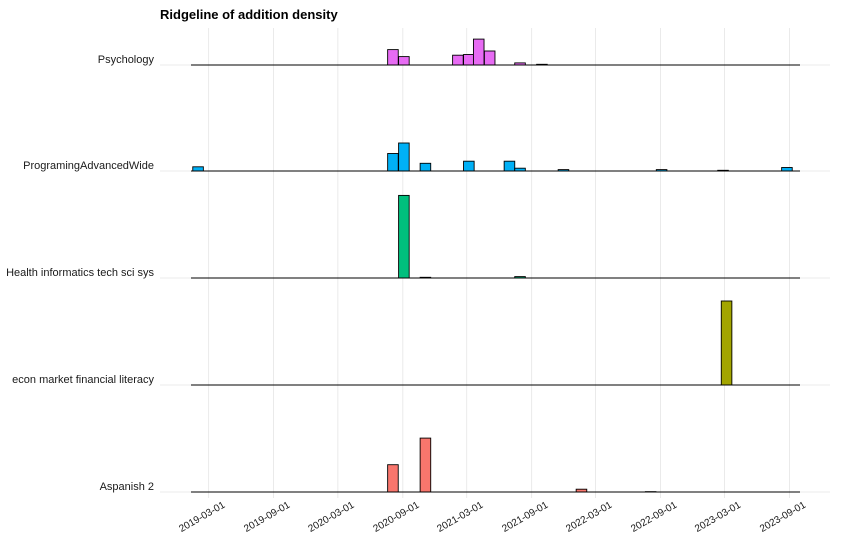 Image resolution: width=843 pixels, height=543 pixels. I want to click on x-tick-label: 2019-09-01, so click(267, 517).